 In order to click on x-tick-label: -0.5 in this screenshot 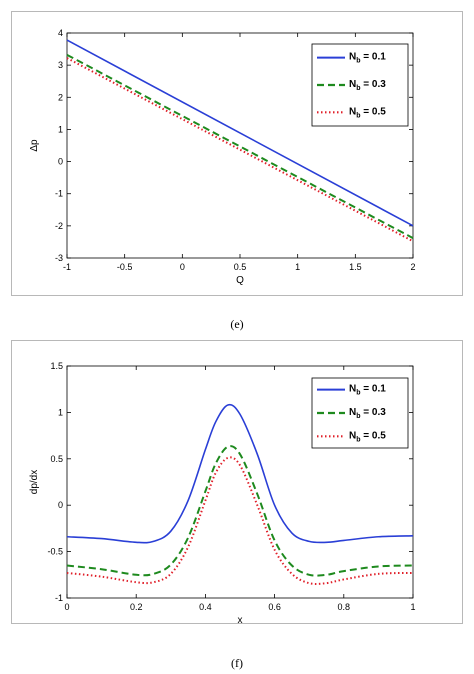, I will do `click(125, 267)`.